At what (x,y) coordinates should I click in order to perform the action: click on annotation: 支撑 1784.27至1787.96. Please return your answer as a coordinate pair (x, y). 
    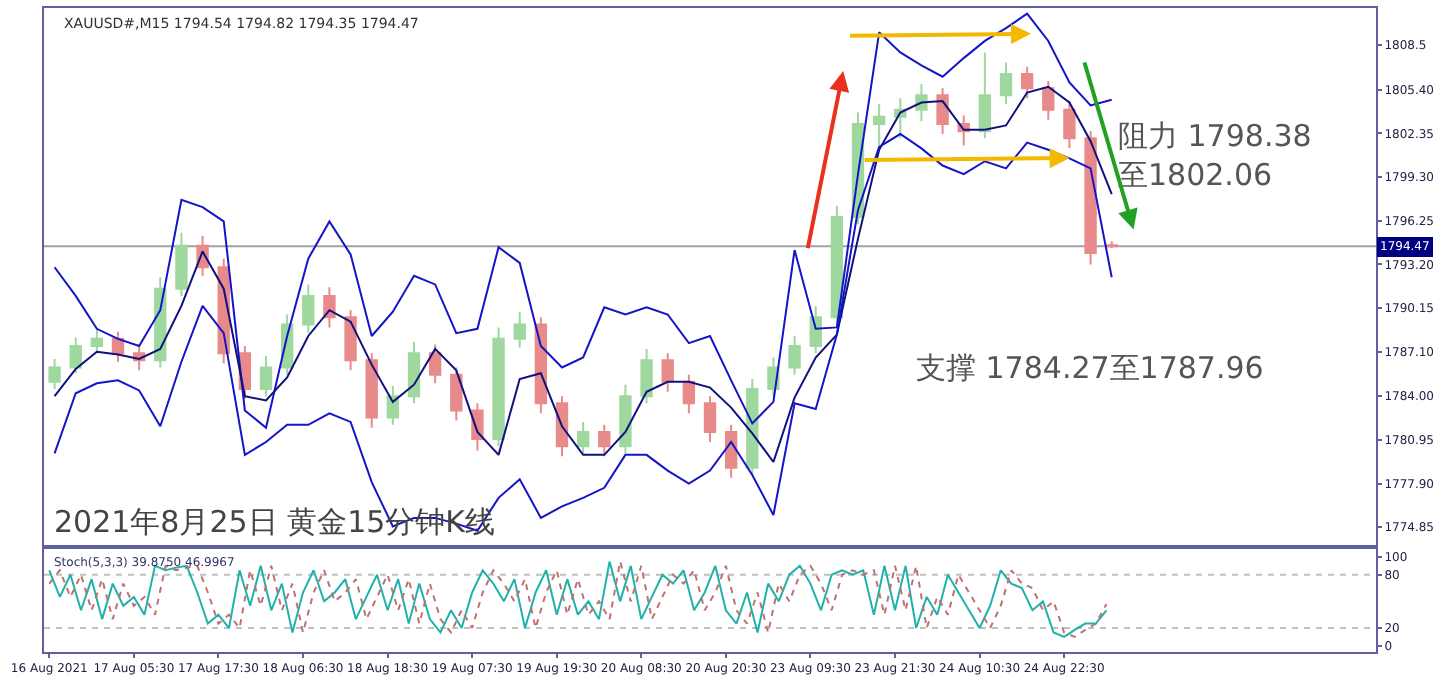
    Looking at the image, I should click on (1090, 368).